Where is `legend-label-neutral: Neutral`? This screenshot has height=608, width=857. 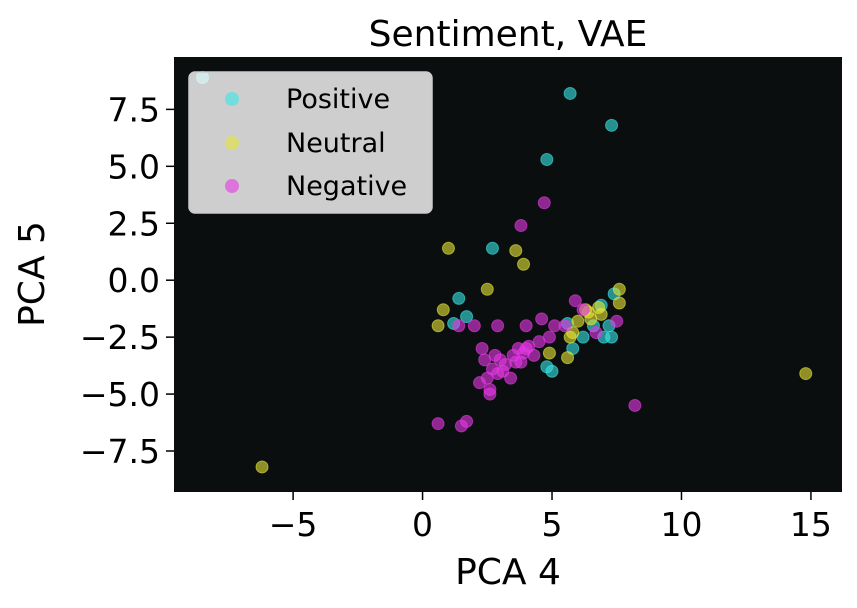
legend-label-neutral: Neutral is located at coordinates (336, 143).